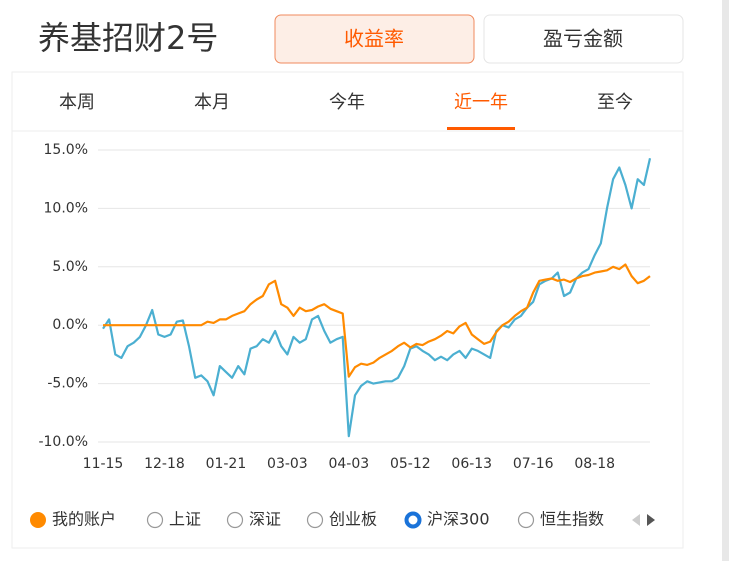 This screenshot has height=561, width=729. What do you see at coordinates (572, 519) in the screenshot?
I see `legend-label: 恒生指数` at bounding box center [572, 519].